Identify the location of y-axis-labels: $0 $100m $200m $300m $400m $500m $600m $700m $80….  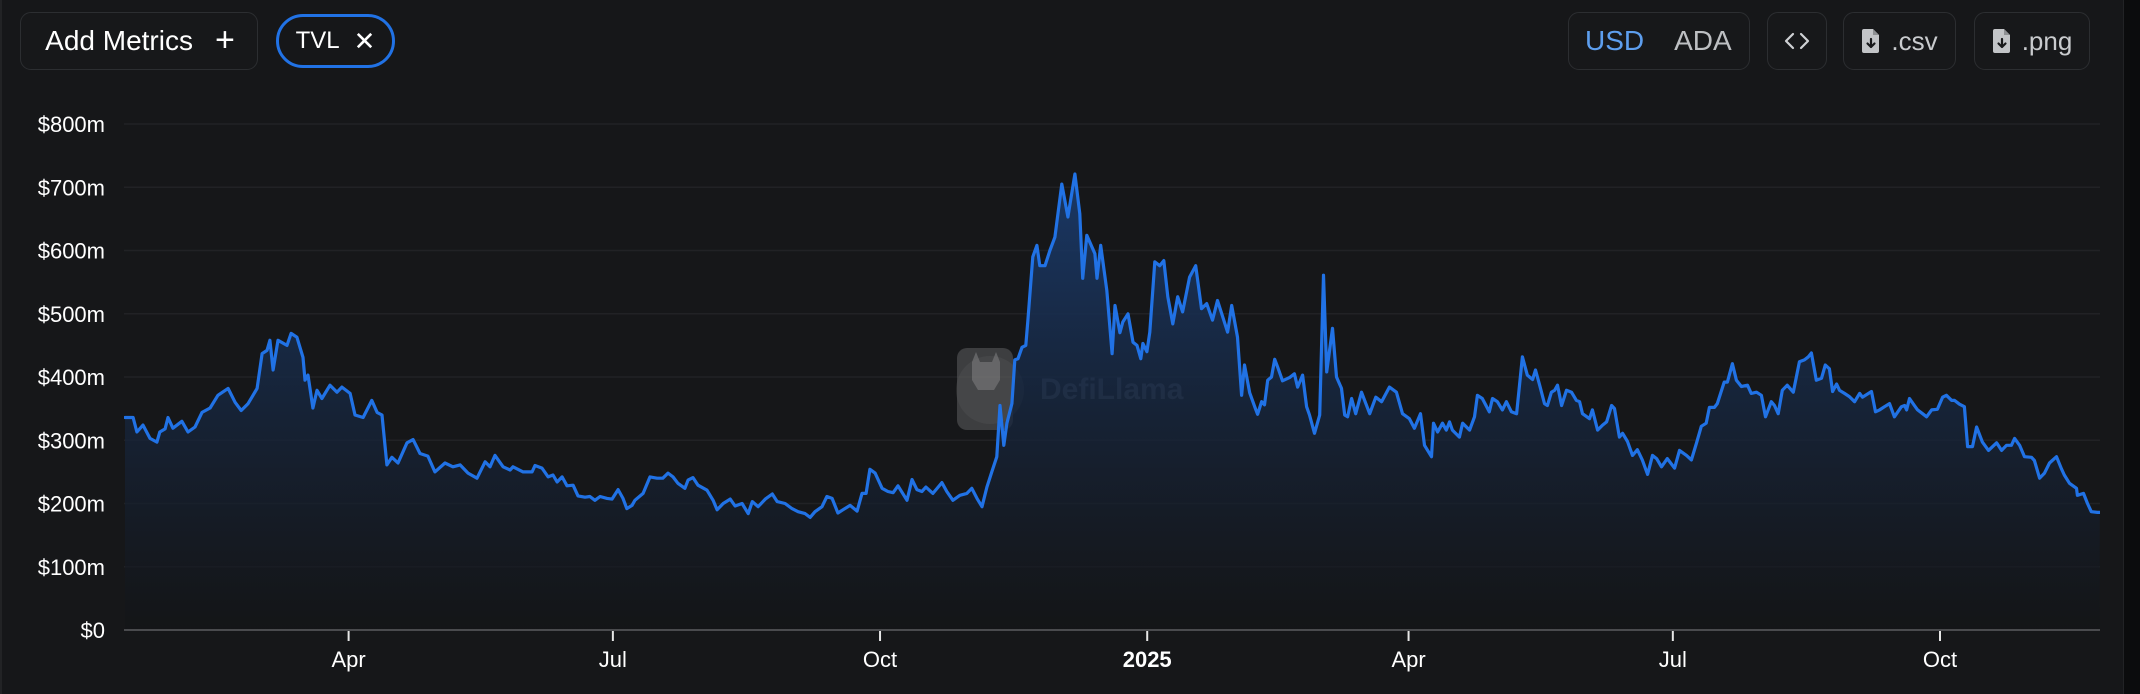
(71, 377).